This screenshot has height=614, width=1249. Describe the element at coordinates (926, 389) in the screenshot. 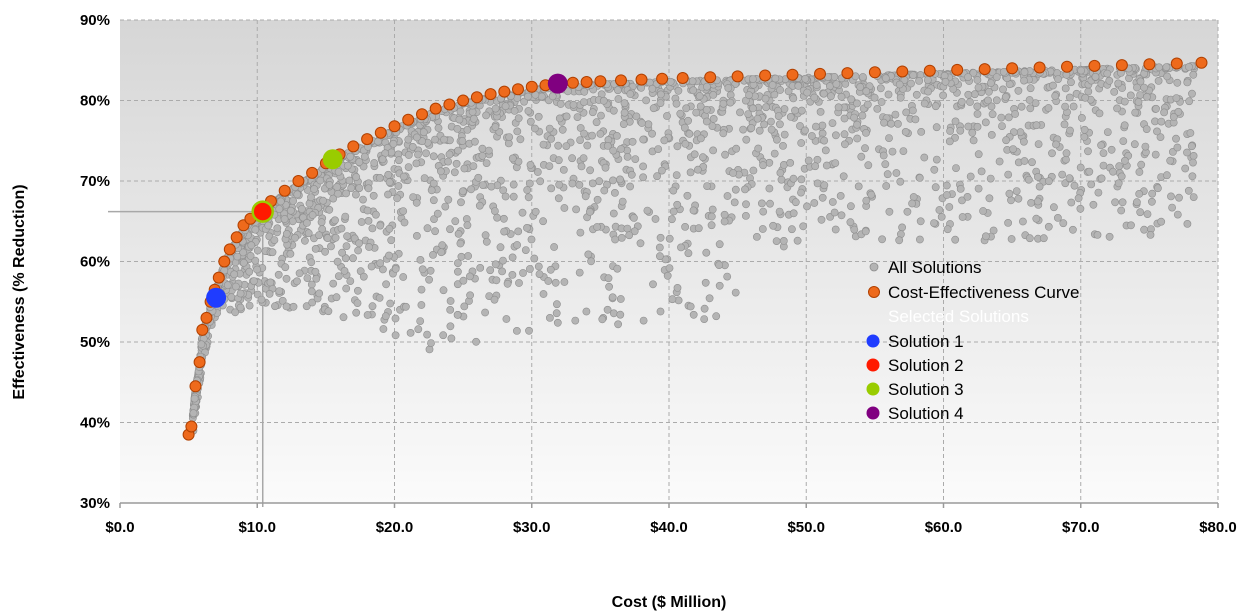

I see `legend-label-solution-3: Solution 3` at that location.